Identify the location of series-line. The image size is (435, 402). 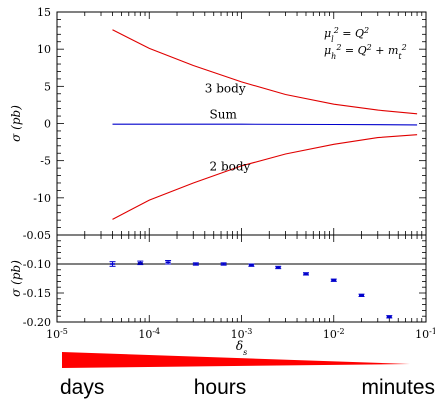
(265, 124).